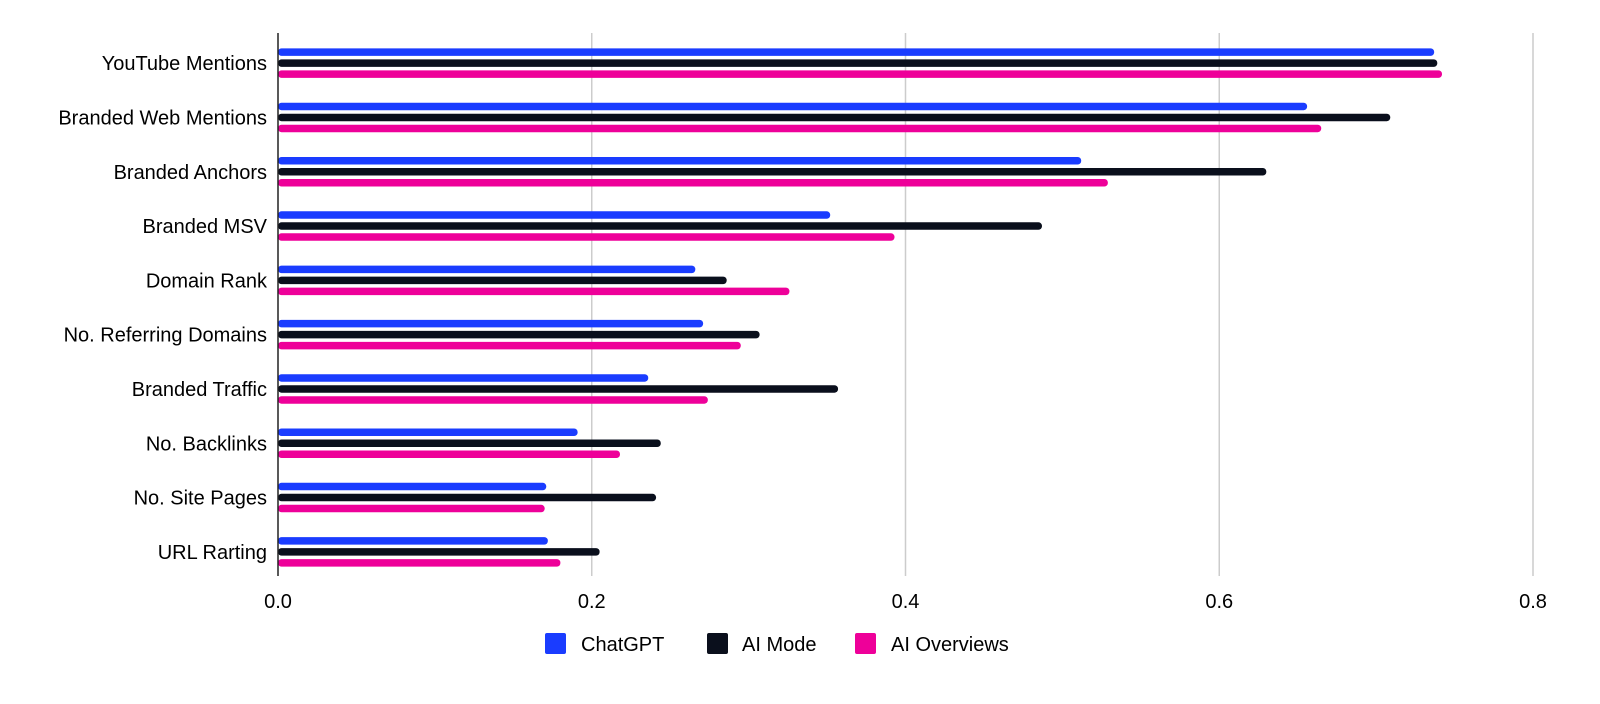 This screenshot has height=704, width=1600. I want to click on category-label: Domain Rank, so click(207, 281).